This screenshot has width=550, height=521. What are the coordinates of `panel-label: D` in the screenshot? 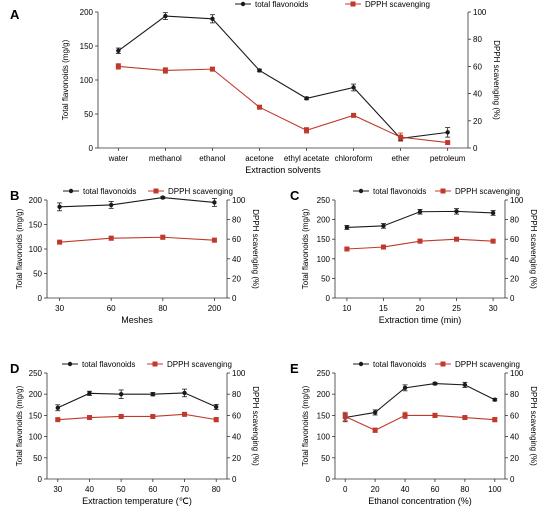 It's located at (14, 368).